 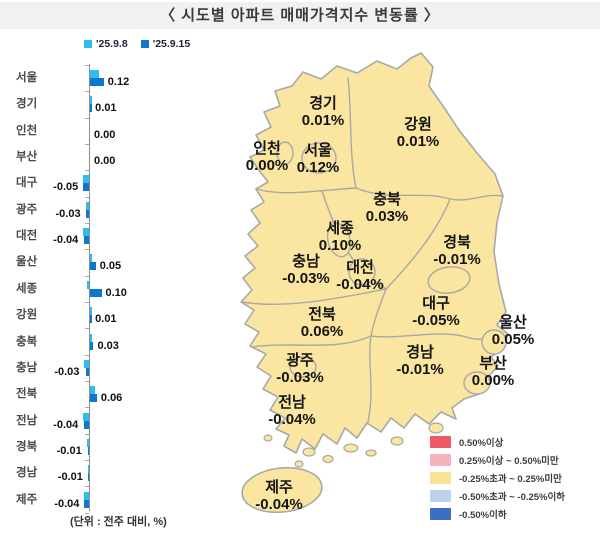 What do you see at coordinates (512, 497) in the screenshot?
I see `map-legend-label: -0.50%초과 ~ -0.25%이하` at bounding box center [512, 497].